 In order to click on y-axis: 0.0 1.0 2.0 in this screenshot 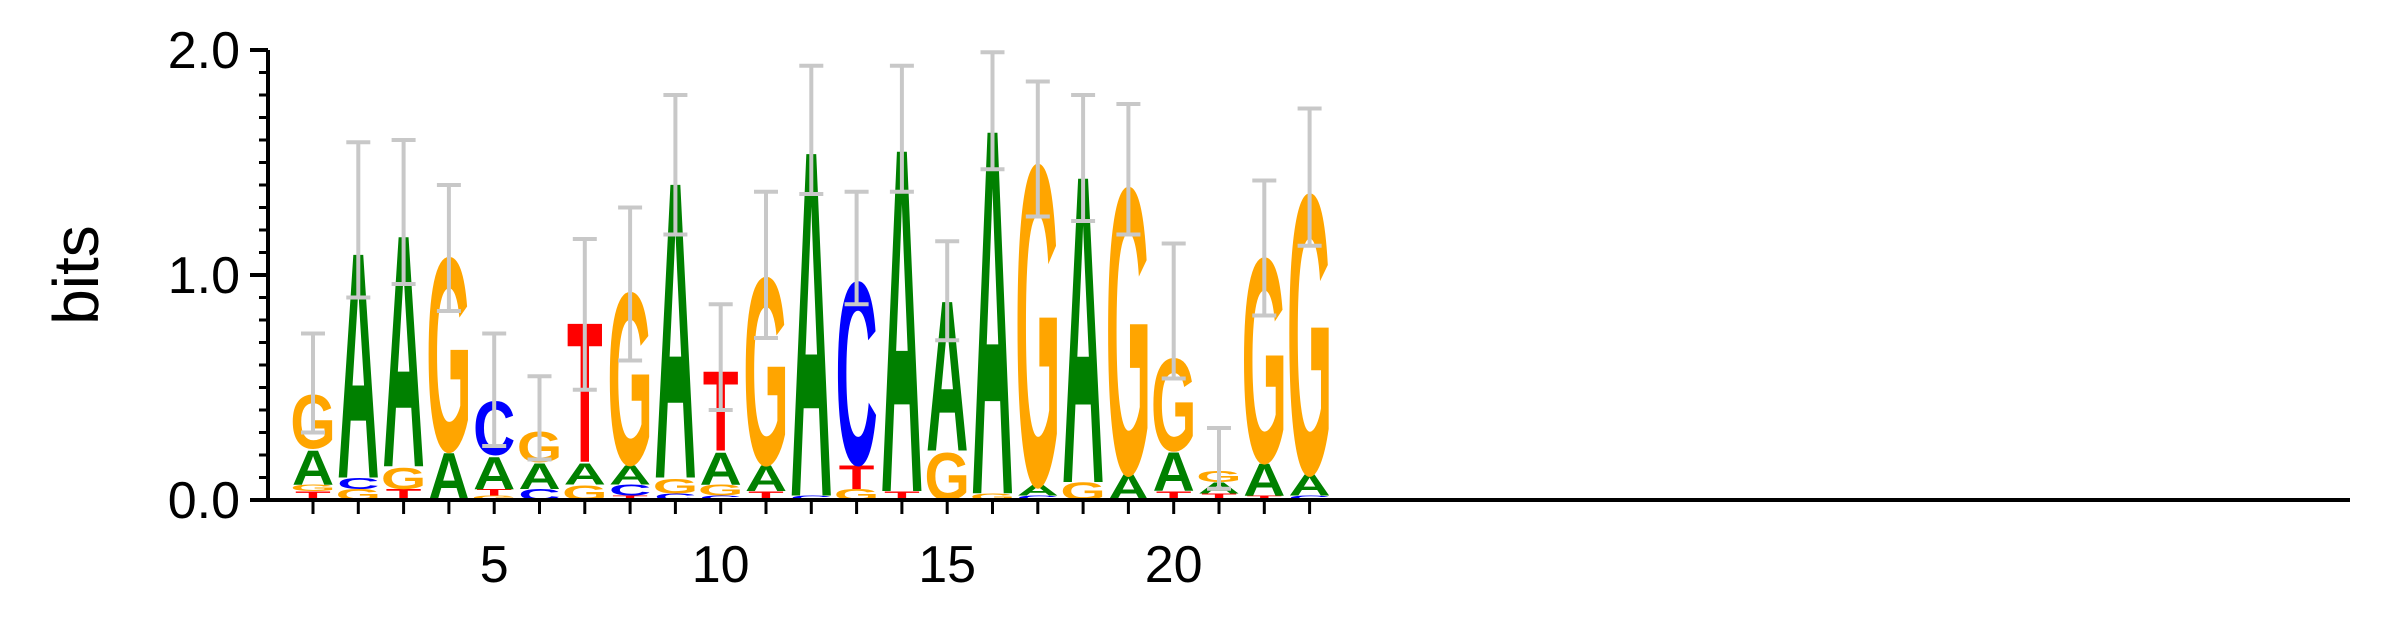, I will do `click(219, 276)`.